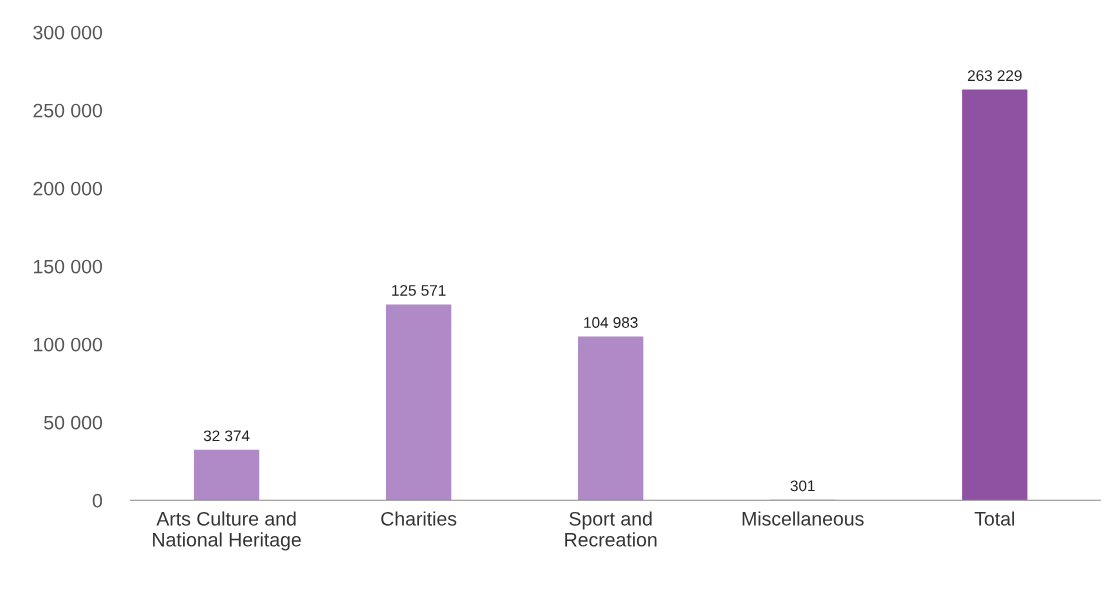 The image size is (1116, 597). Describe the element at coordinates (97, 500) in the screenshot. I see `y-tick-label: 0` at that location.